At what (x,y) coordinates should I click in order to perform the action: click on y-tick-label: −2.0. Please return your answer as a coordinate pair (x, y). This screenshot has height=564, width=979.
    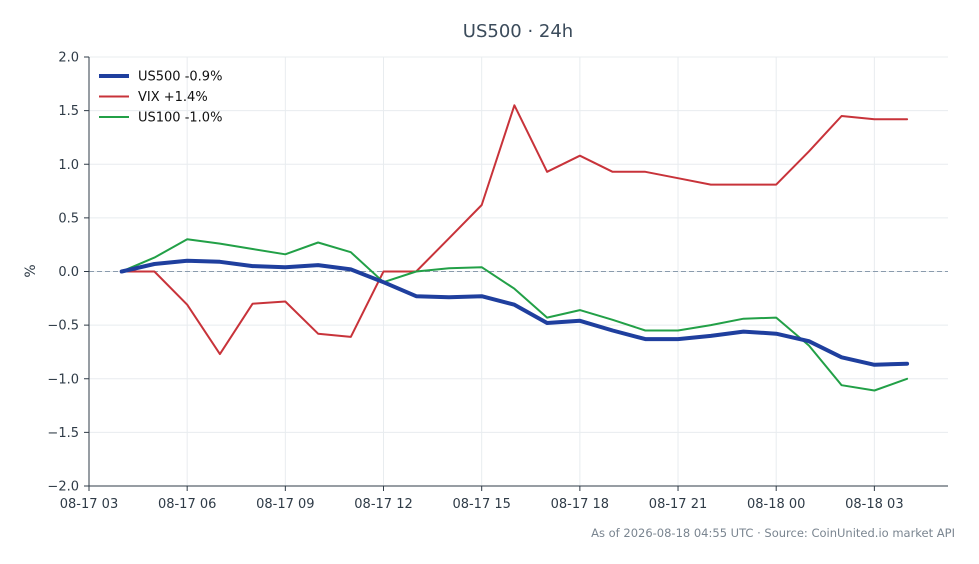
    Looking at the image, I should click on (63, 487).